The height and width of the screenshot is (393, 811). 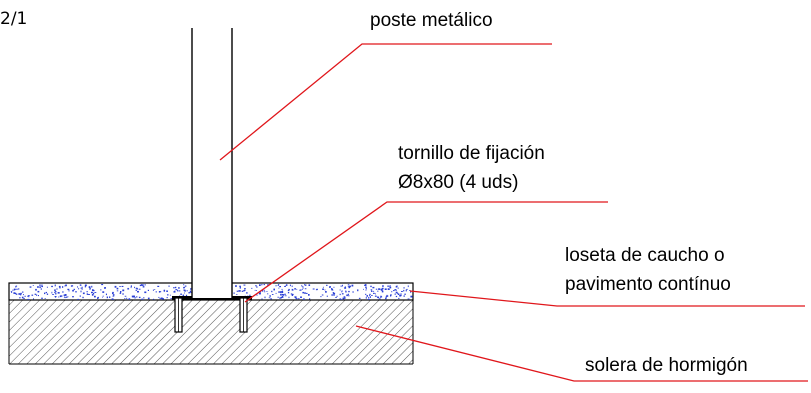 What do you see at coordinates (458, 182) in the screenshot?
I see `label-tornillo-line2: Ø8x80 (4 uds)` at bounding box center [458, 182].